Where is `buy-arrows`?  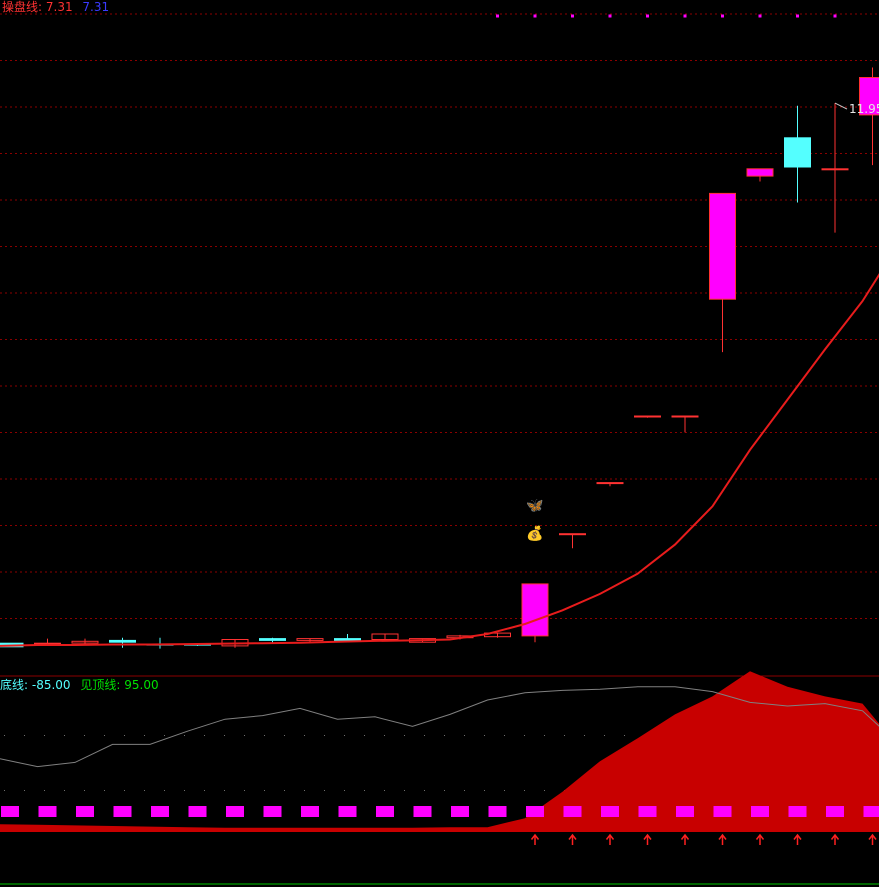 buy-arrows is located at coordinates (703, 839).